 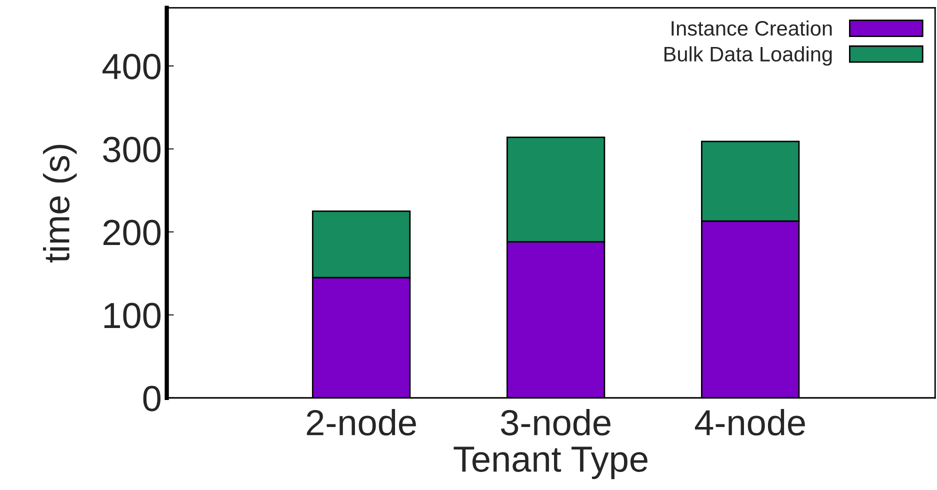 I want to click on y-tick-label: 200, so click(x=132, y=233).